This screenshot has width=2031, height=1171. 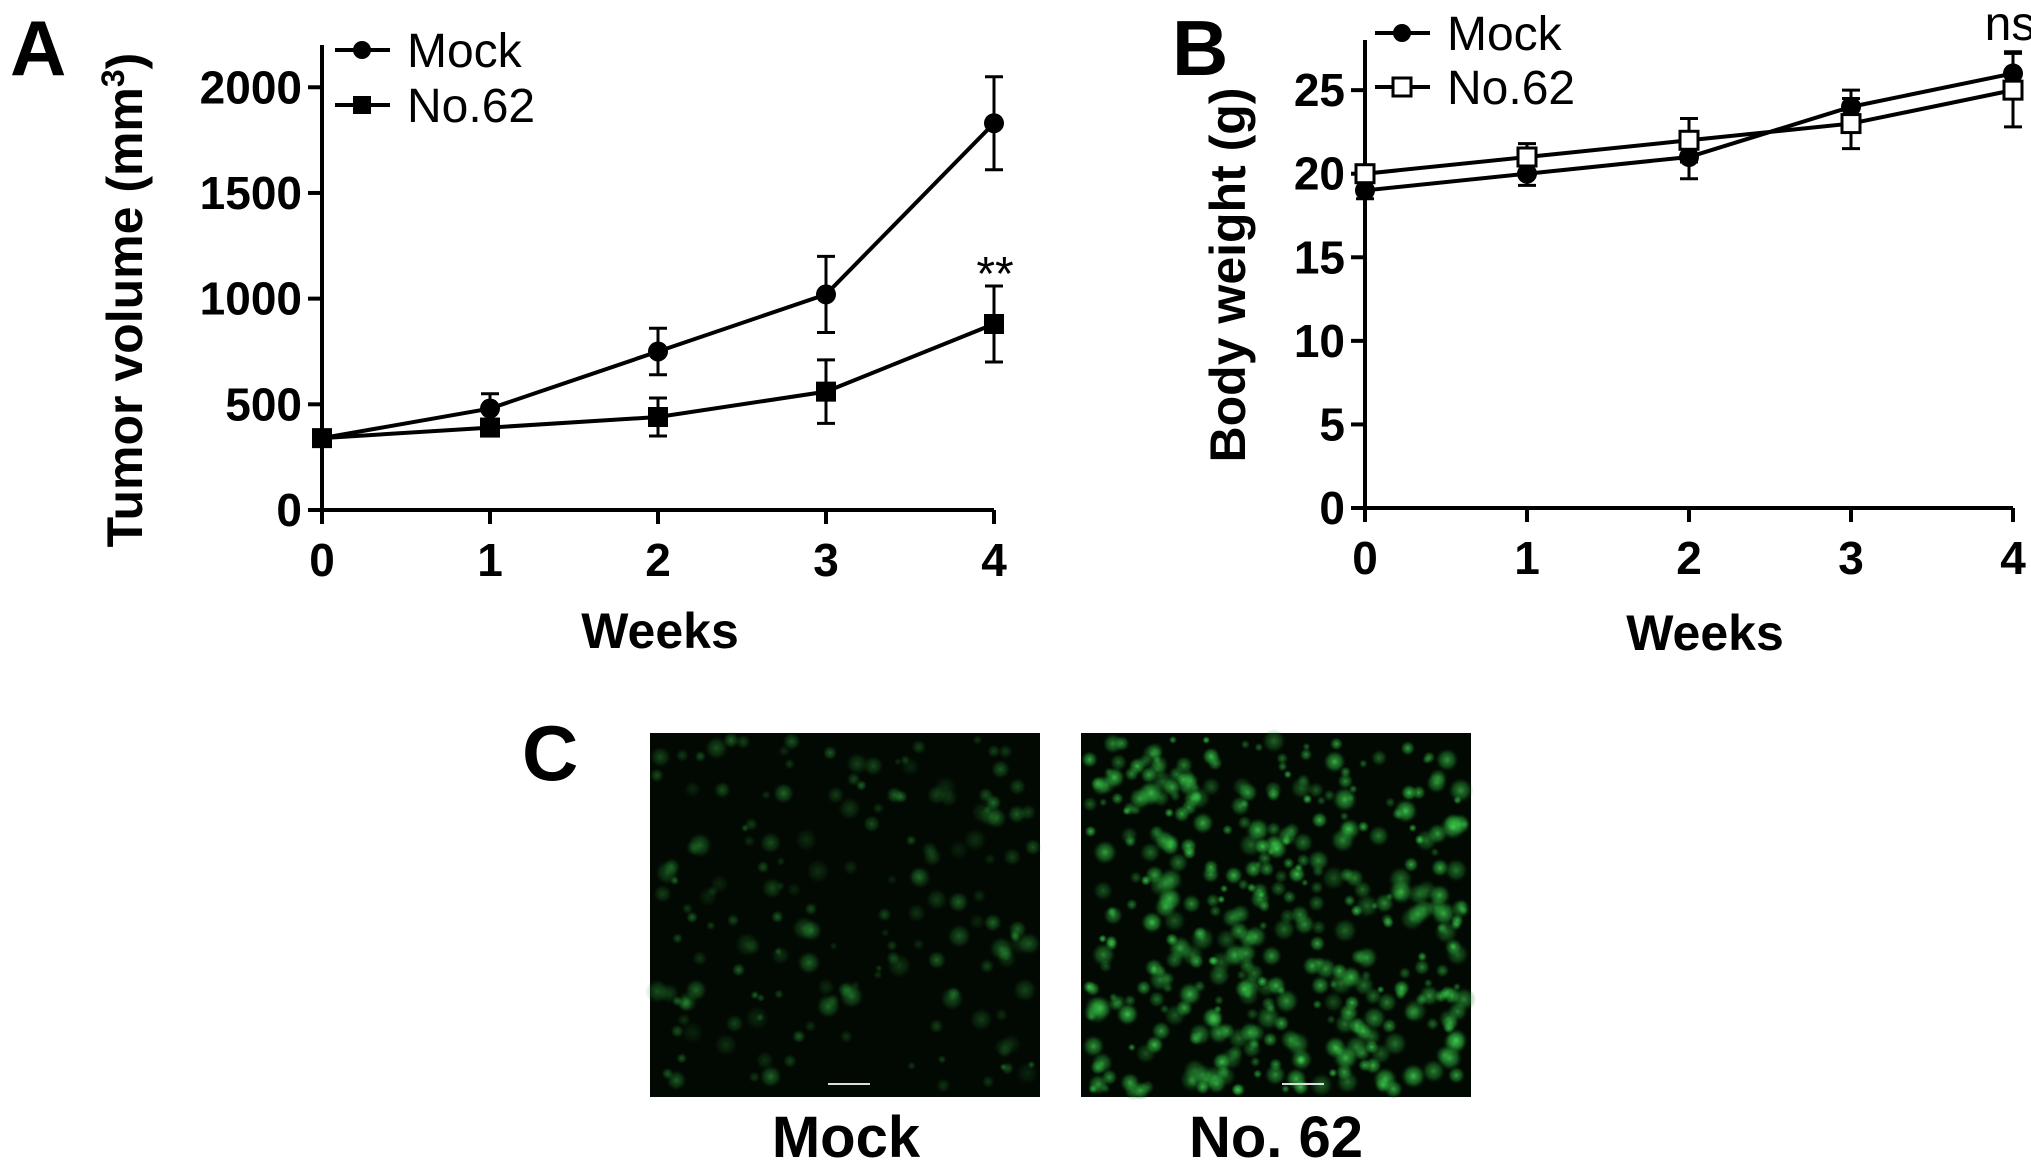 I want to click on chart-a-legend: Mock No.62, so click(x=435, y=79).